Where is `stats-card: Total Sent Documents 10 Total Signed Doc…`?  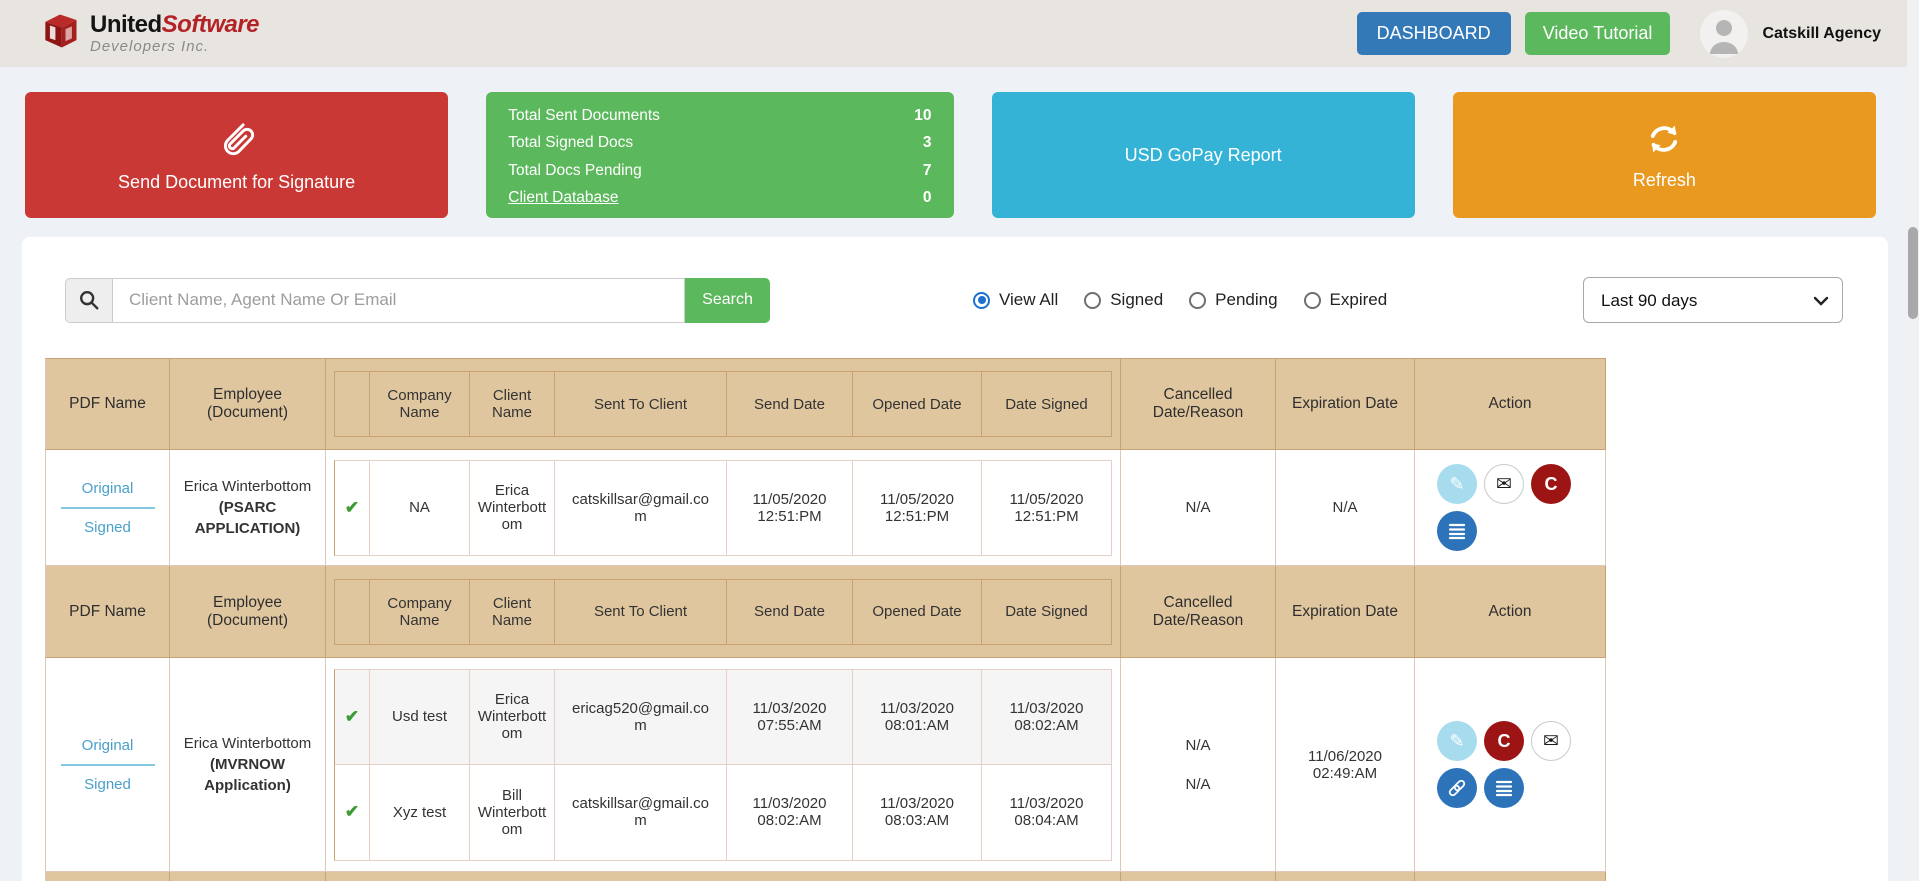 stats-card: Total Sent Documents 10 Total Signed Doc… is located at coordinates (720, 155).